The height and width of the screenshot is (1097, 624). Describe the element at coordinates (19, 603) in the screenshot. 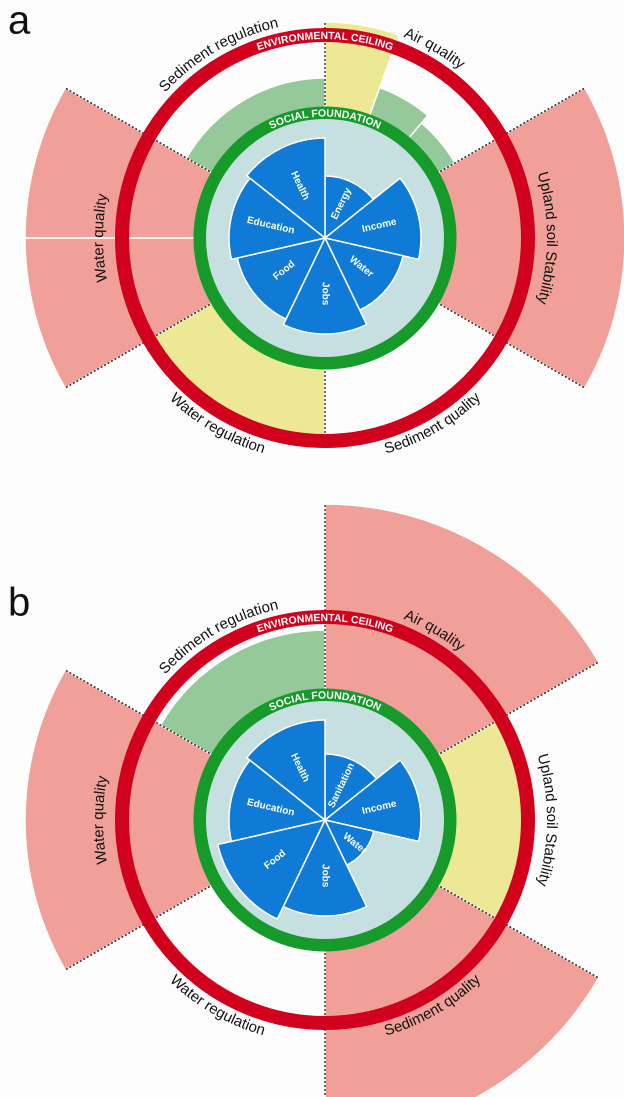

I see `panel-letter: b` at that location.